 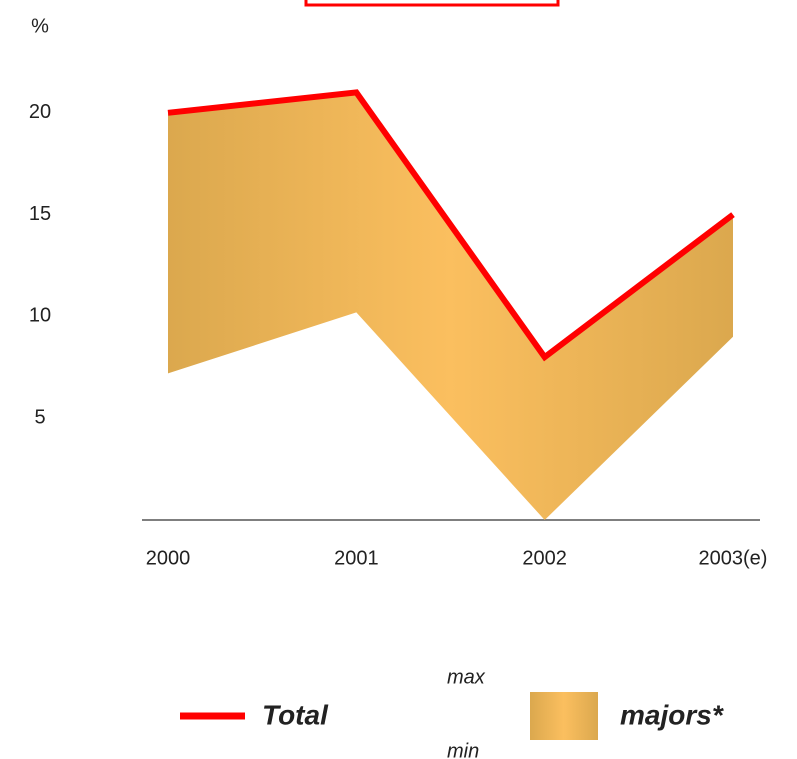 What do you see at coordinates (295, 714) in the screenshot?
I see `legend-total: Total` at bounding box center [295, 714].